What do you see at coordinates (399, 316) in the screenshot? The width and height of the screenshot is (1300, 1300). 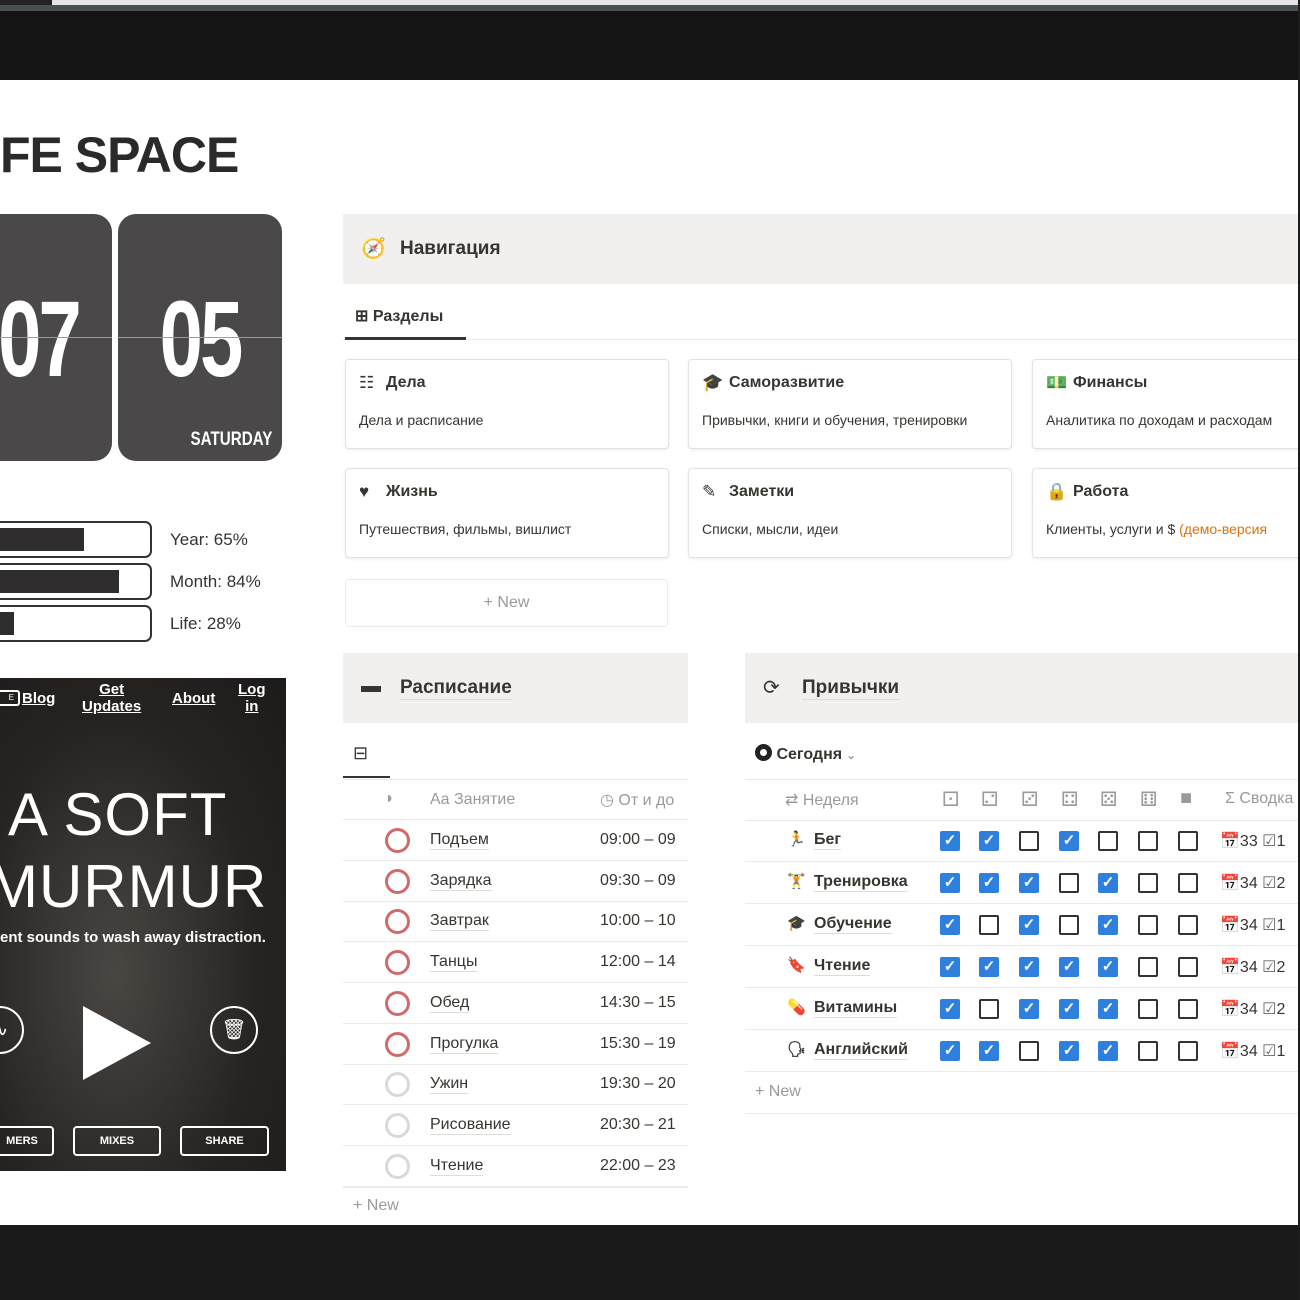 I see `tab-sections: ⊞ Разделы` at bounding box center [399, 316].